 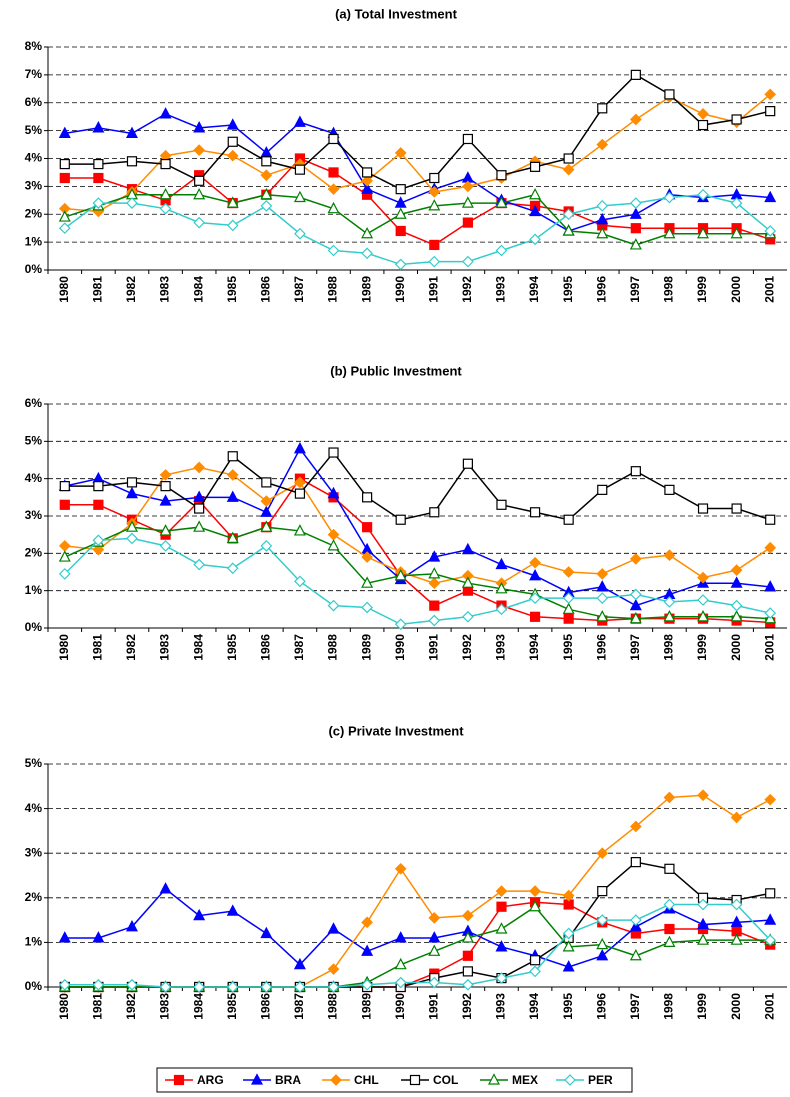 What do you see at coordinates (34, 986) in the screenshot?
I see `y-tick-label: 0%` at bounding box center [34, 986].